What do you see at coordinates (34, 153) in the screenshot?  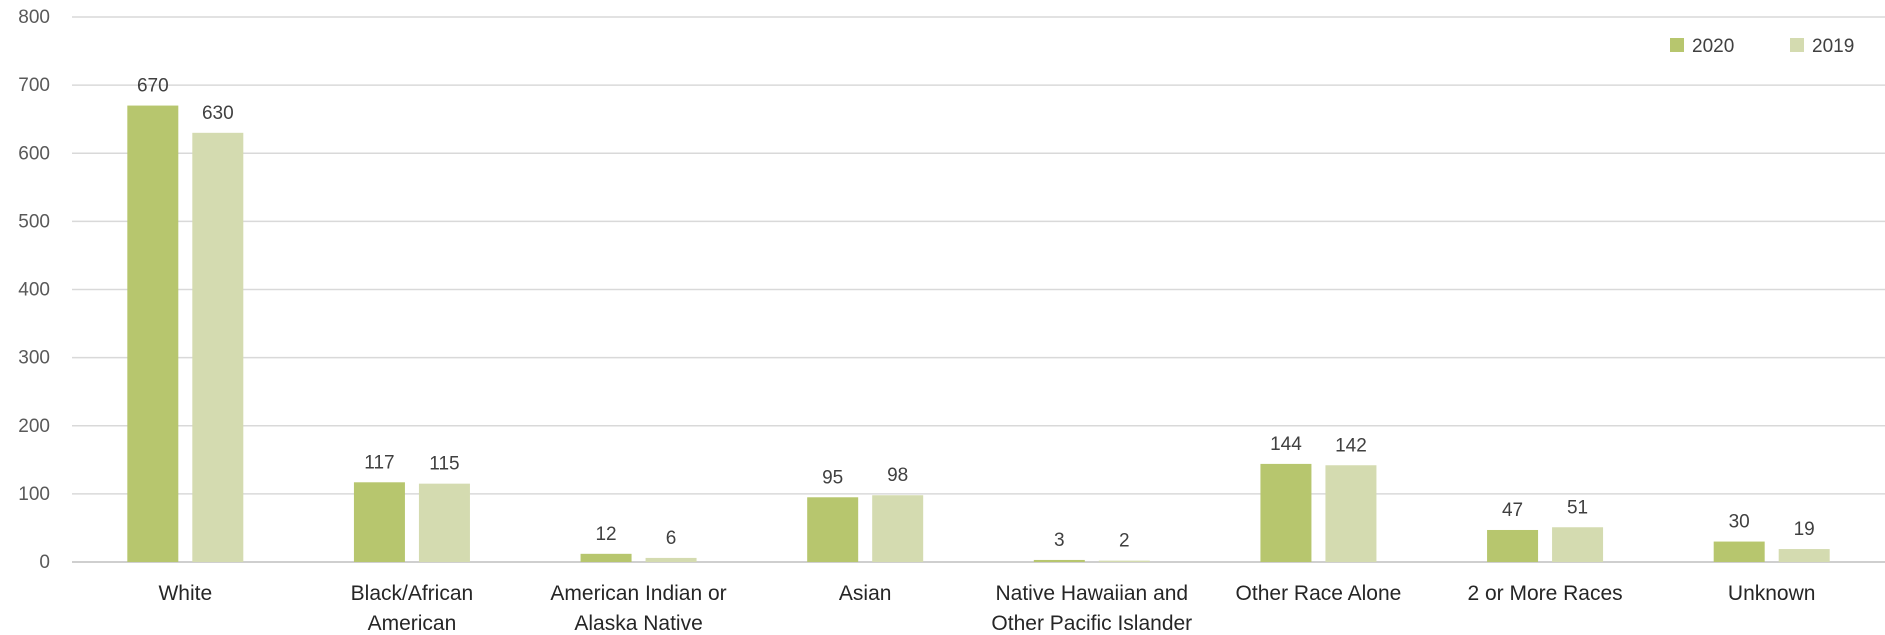 I see `y-tick-label: 600` at bounding box center [34, 153].